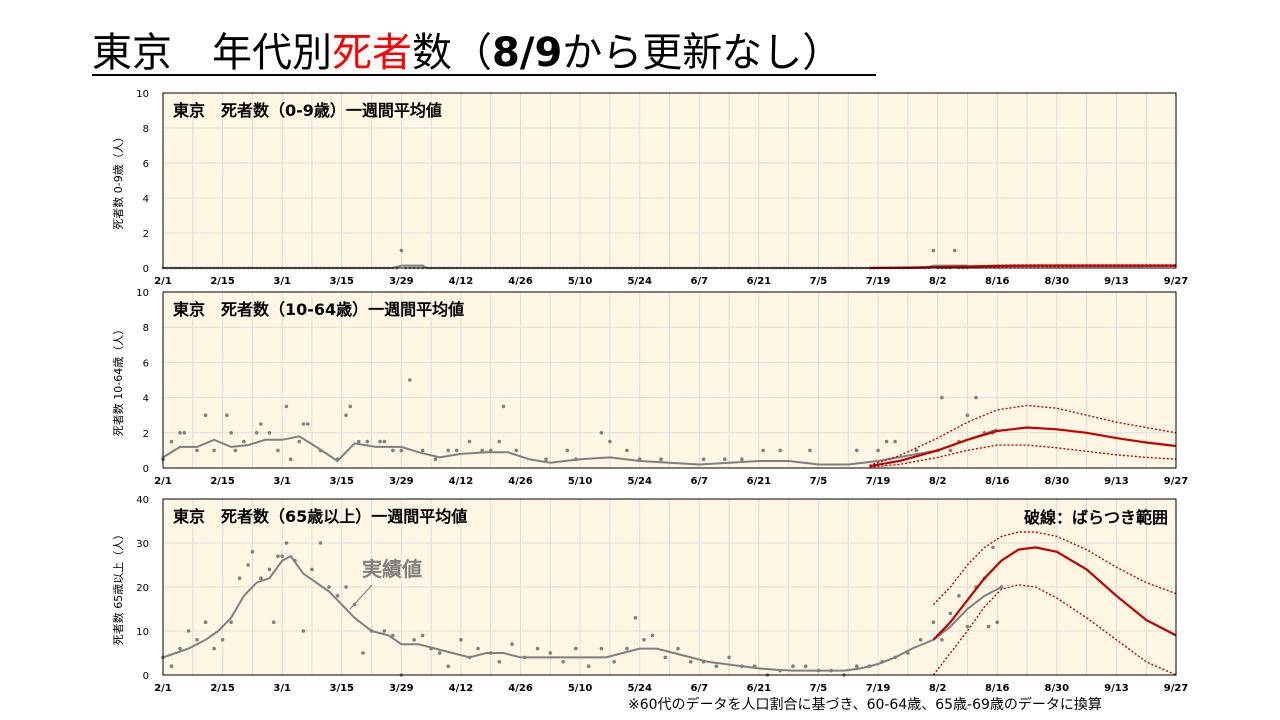  Describe the element at coordinates (452, 53) in the screenshot. I see `page-title-mid: 数（` at that location.